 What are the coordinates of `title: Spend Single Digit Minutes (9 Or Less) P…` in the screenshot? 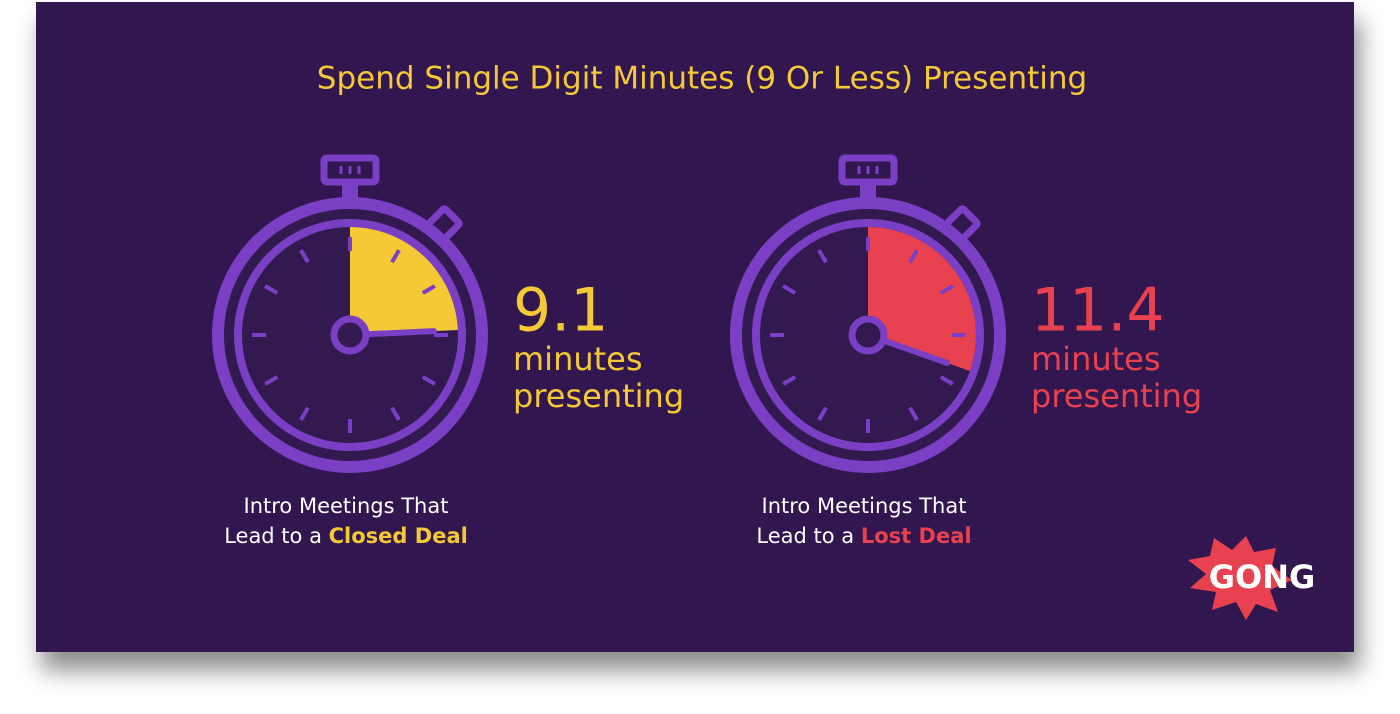 It's located at (702, 79).